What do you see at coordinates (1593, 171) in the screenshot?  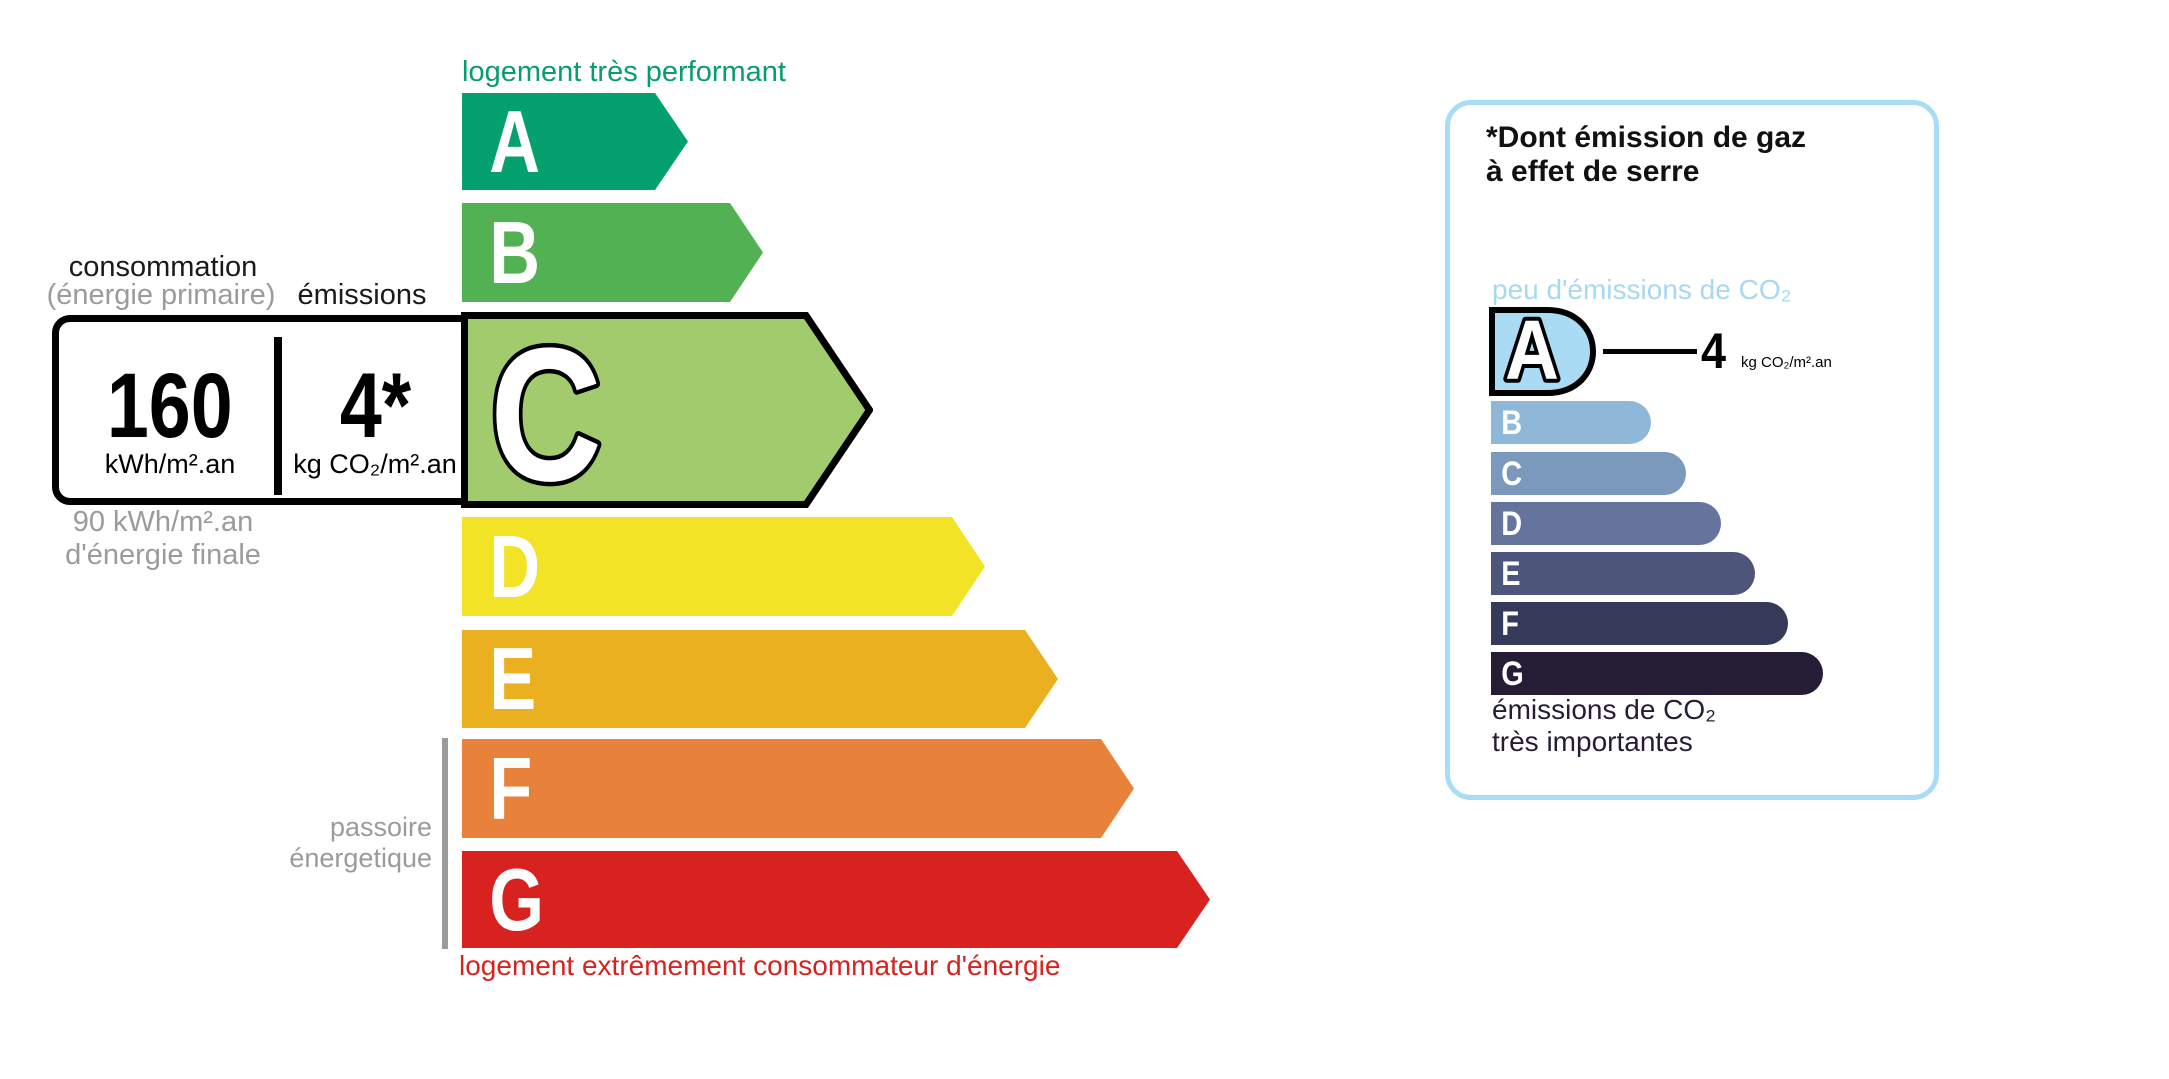 I see `co2-panel-title-line2: à effet de serre` at bounding box center [1593, 171].